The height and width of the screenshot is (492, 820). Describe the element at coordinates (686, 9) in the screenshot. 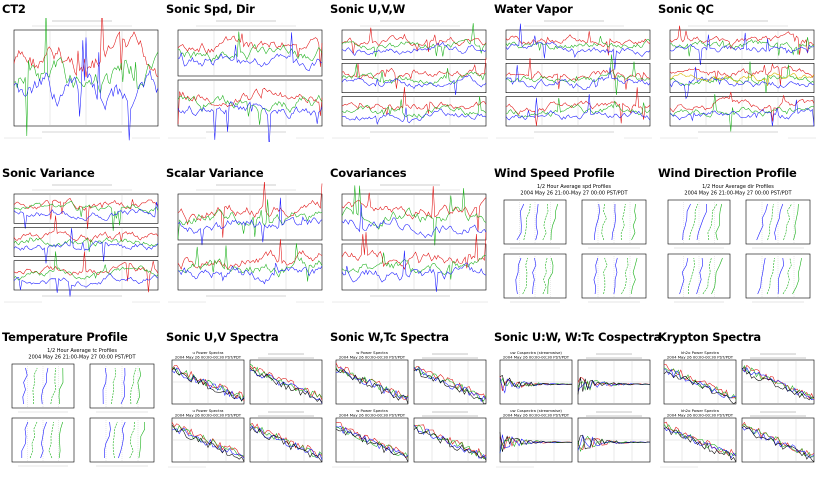

I see `plot-title: Sonic QC` at that location.